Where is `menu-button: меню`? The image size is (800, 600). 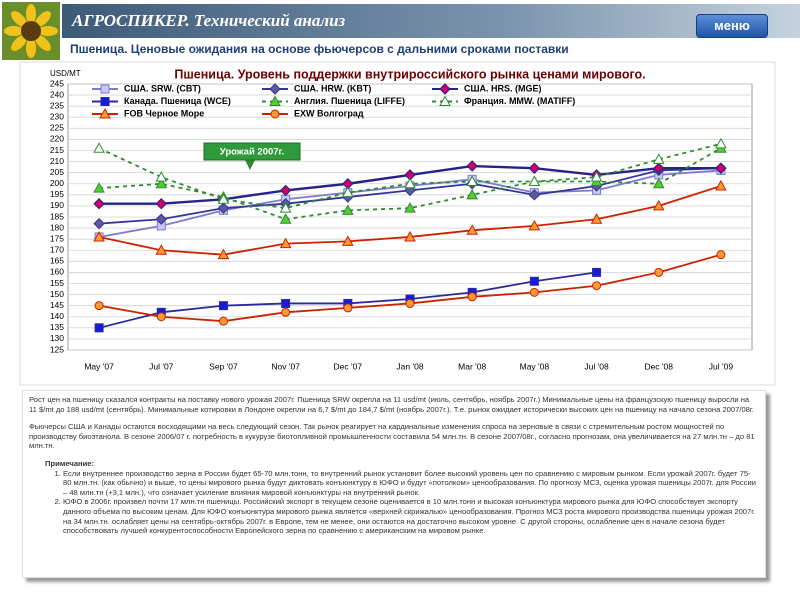 menu-button: меню is located at coordinates (732, 26).